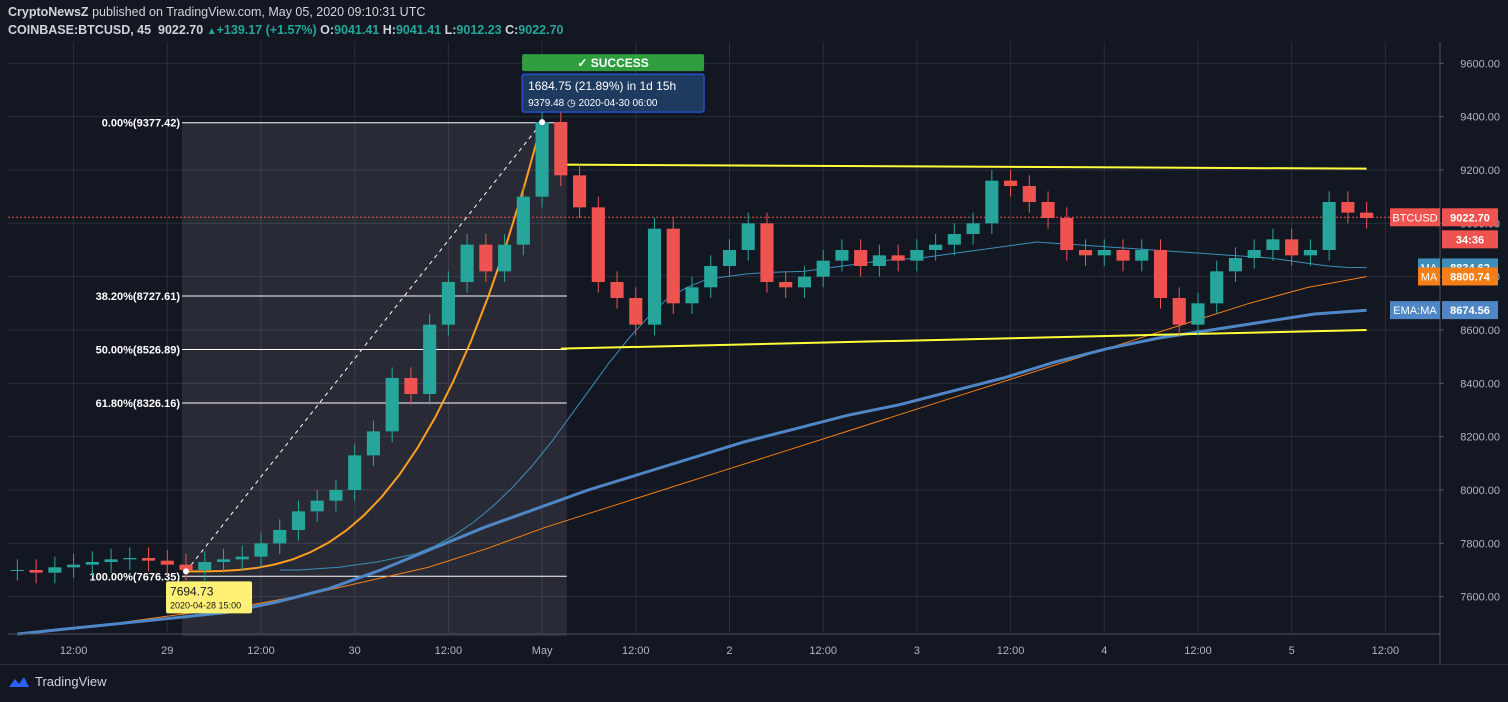 This screenshot has height=702, width=1508. What do you see at coordinates (266, 30) in the screenshot?
I see `price-change: +139.17 (+1.57%)` at bounding box center [266, 30].